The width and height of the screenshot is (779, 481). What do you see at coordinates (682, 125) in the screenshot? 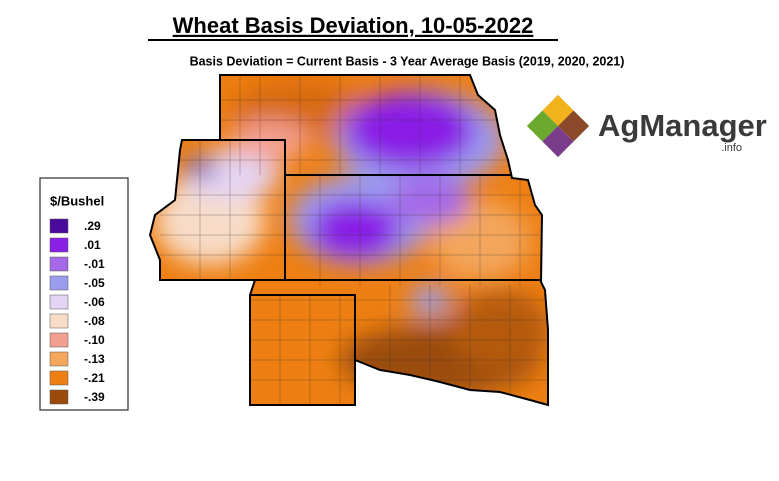
I see `logo-name: AgManager` at bounding box center [682, 125].